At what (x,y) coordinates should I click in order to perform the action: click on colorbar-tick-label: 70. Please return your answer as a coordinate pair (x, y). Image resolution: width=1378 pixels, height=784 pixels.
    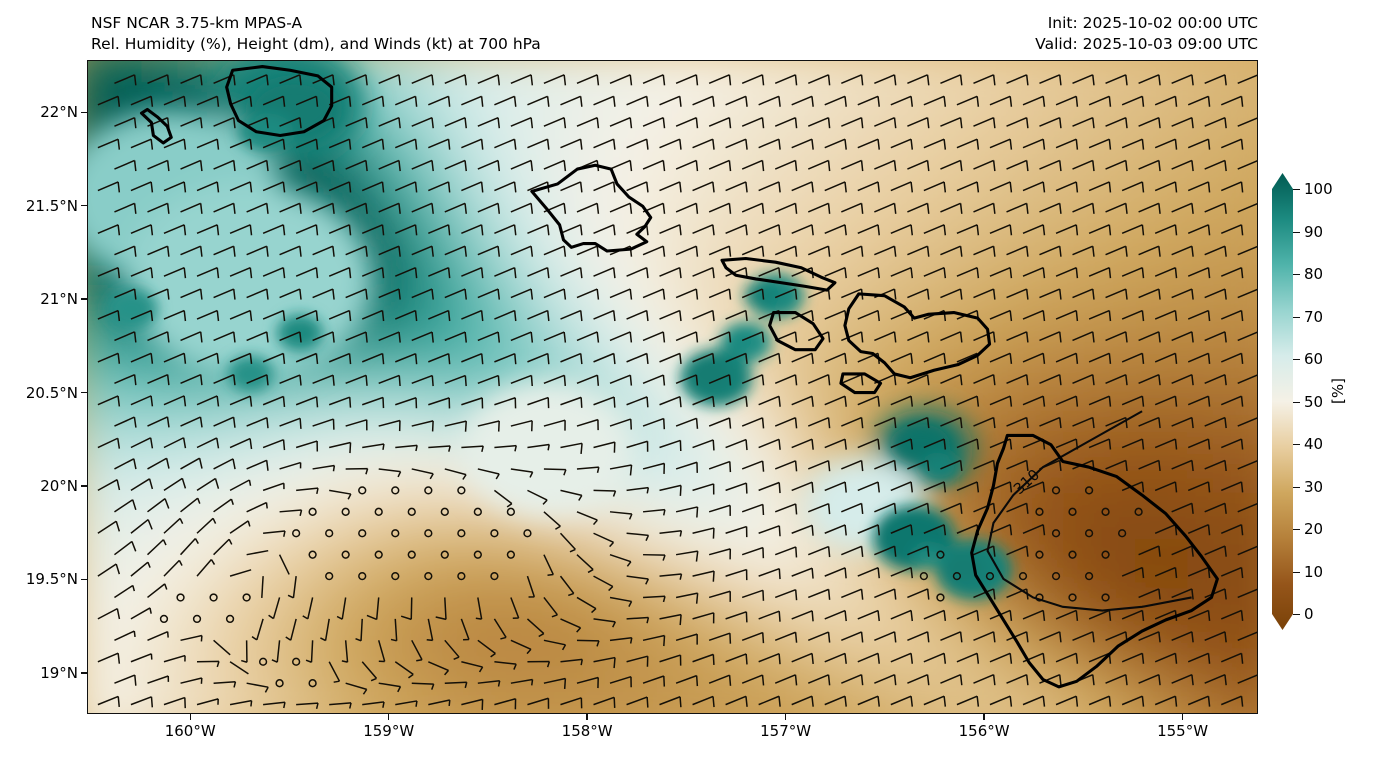
    Looking at the image, I should click on (1314, 316).